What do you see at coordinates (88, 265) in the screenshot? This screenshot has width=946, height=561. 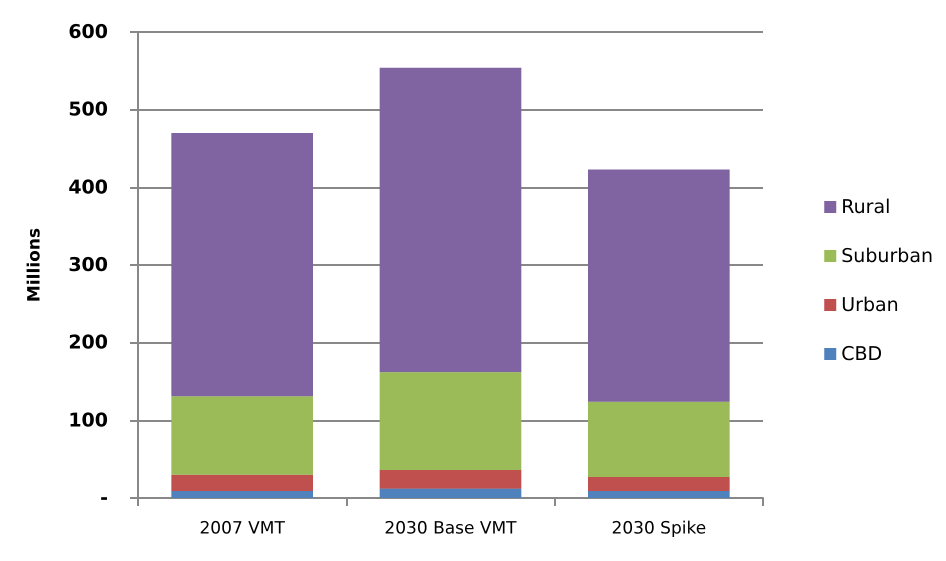 I see `y-tick-label: 300` at bounding box center [88, 265].